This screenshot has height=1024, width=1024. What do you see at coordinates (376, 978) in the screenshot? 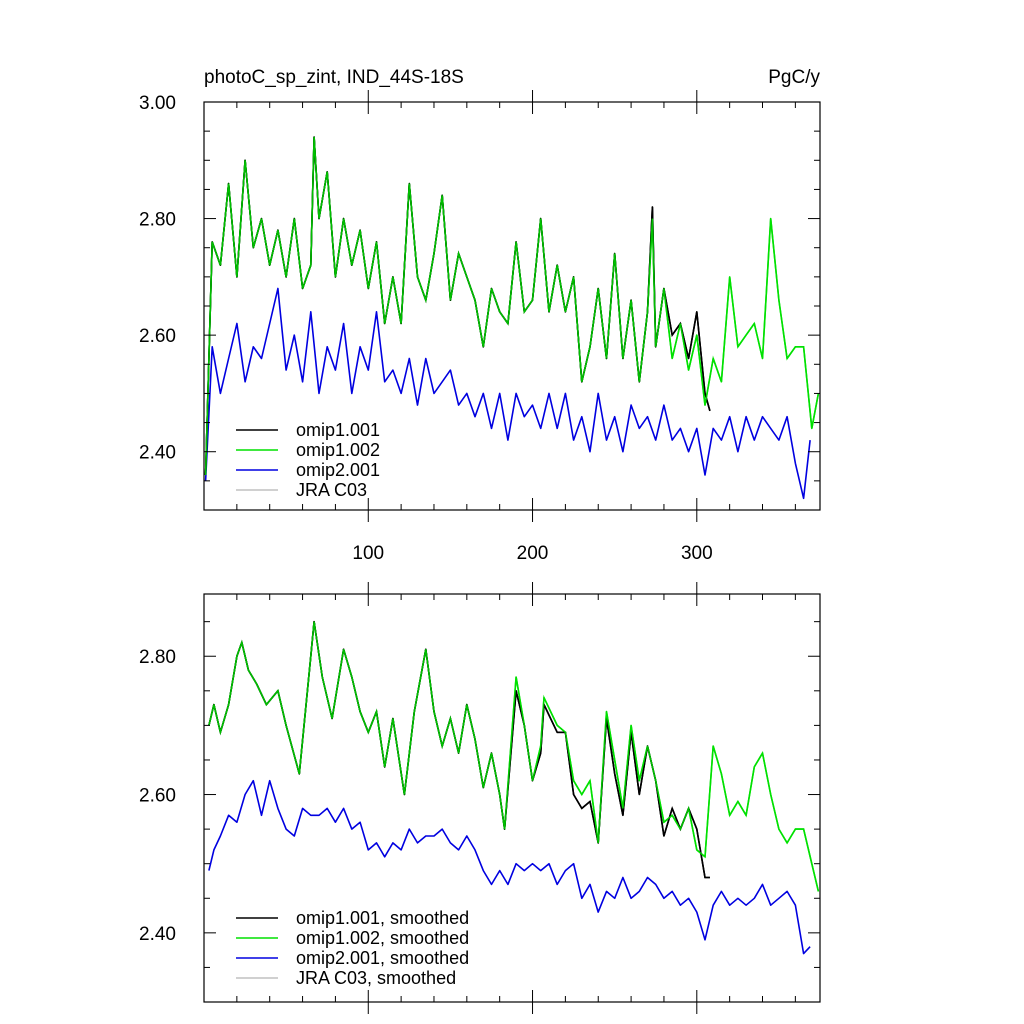
I see `legend-label: JRA C03, smoothed` at bounding box center [376, 978].